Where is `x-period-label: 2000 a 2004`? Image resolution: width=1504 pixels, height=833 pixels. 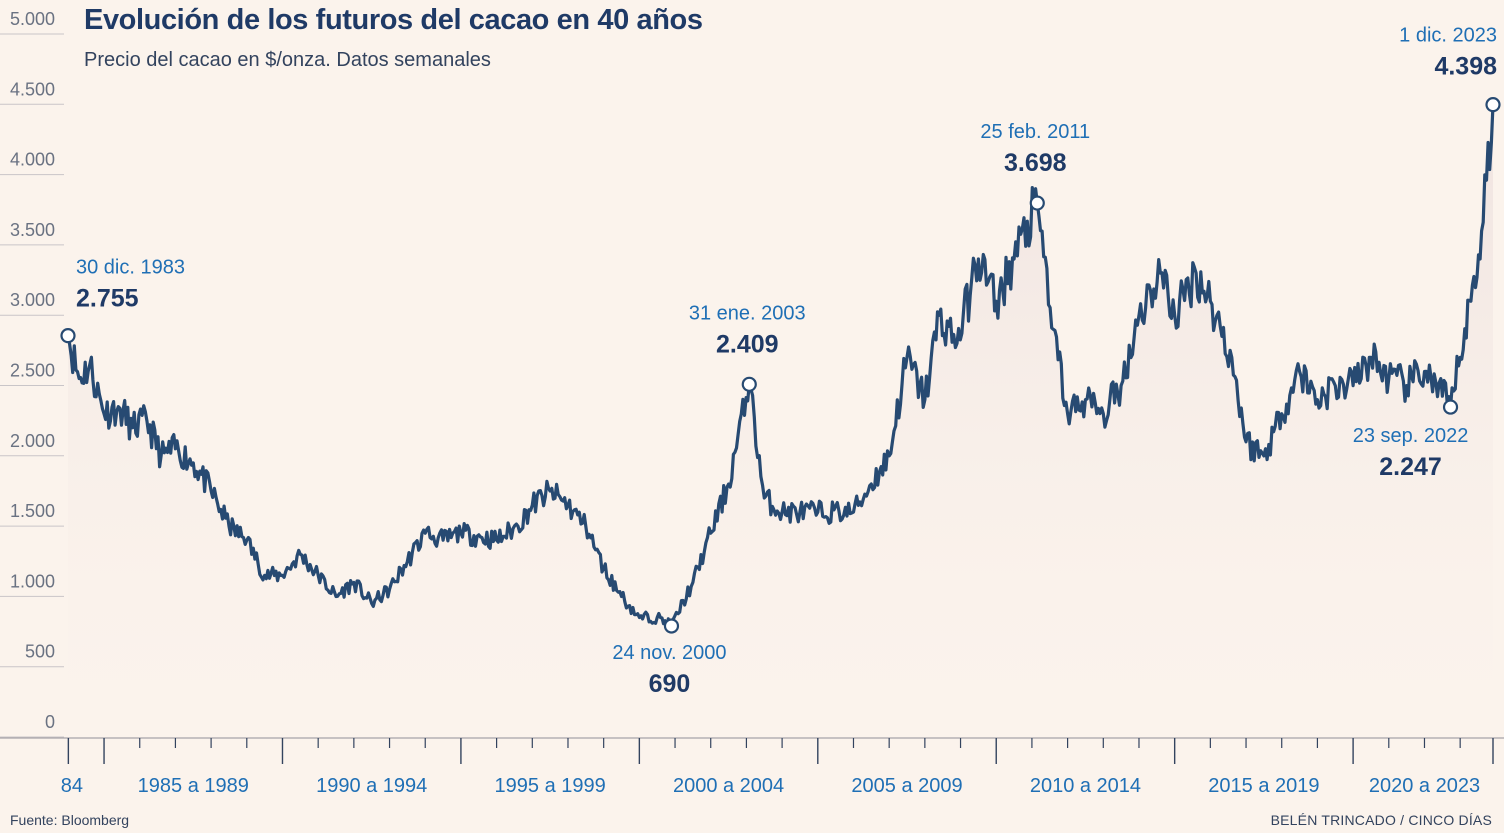
x-period-label: 2000 a 2004 is located at coordinates (728, 786).